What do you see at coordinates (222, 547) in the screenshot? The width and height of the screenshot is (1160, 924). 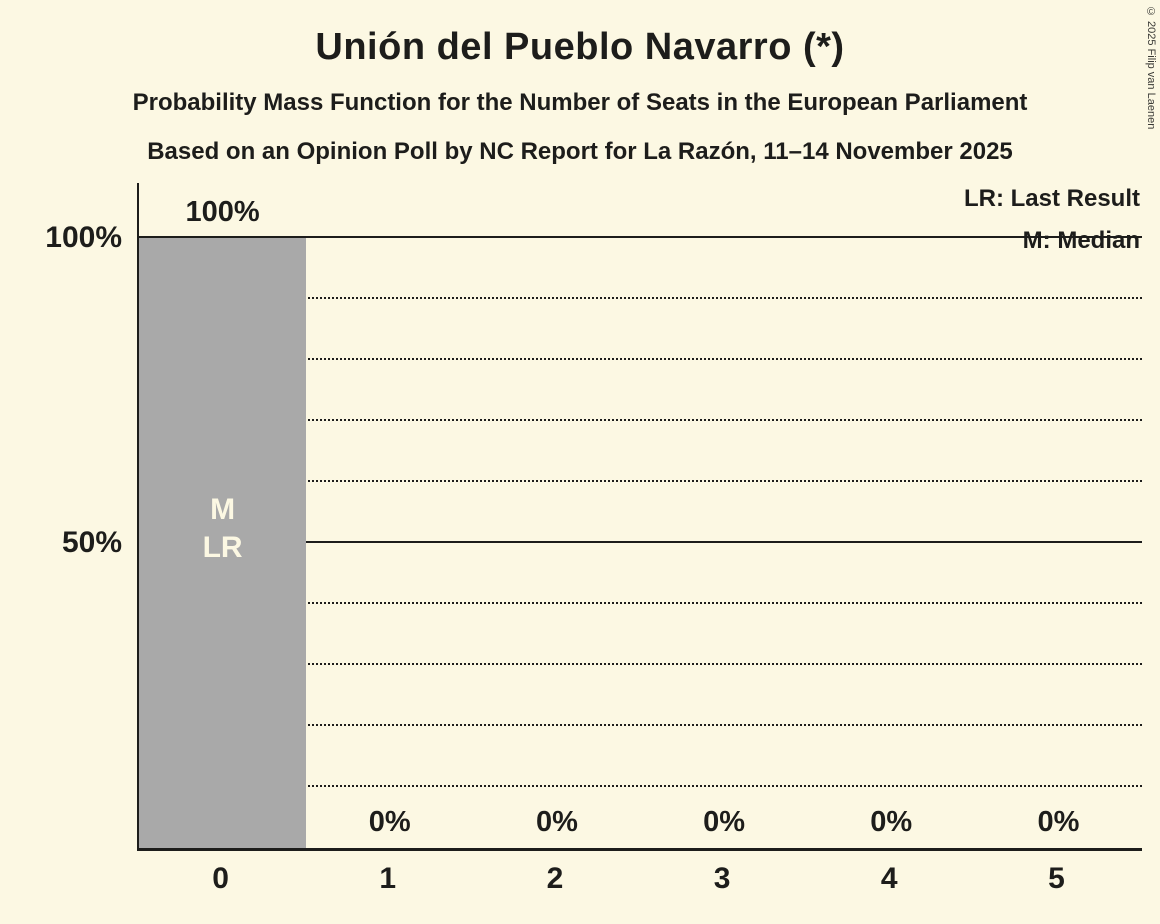 I see `marker-lr: LR` at bounding box center [222, 547].